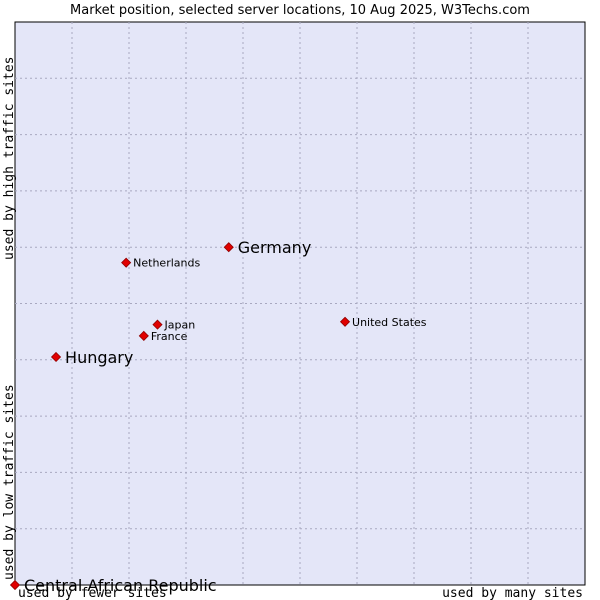  I want to click on point-label-united-states: United States, so click(389, 322).